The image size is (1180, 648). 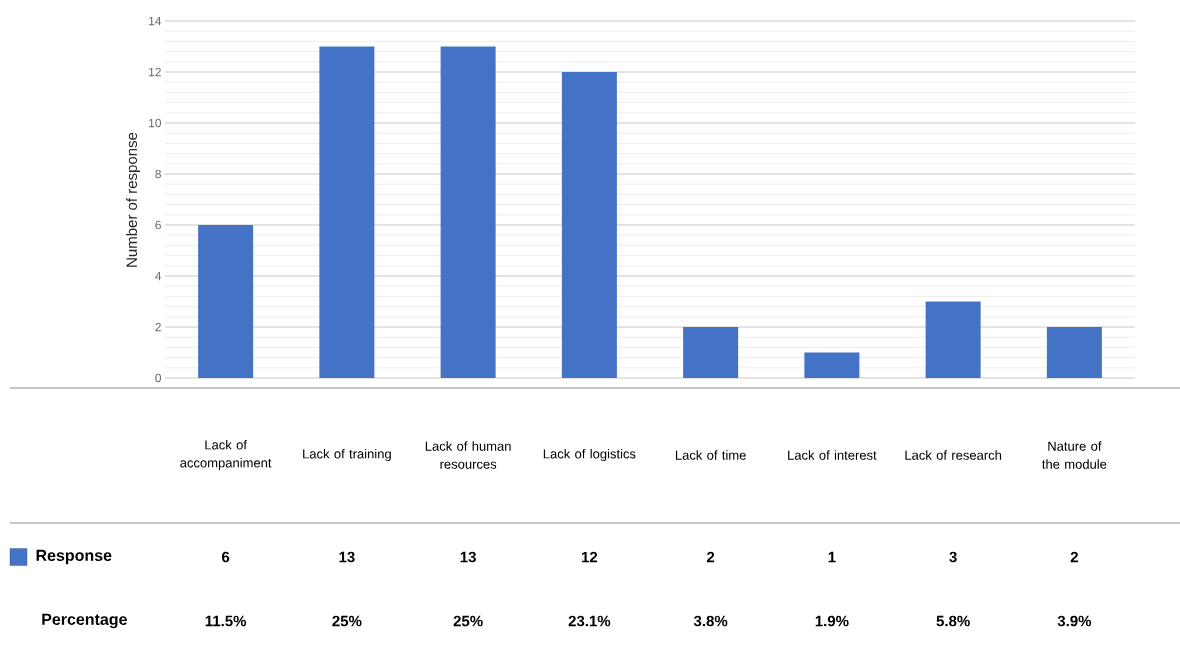 I want to click on x-tick-label: Lack of training, so click(x=347, y=455).